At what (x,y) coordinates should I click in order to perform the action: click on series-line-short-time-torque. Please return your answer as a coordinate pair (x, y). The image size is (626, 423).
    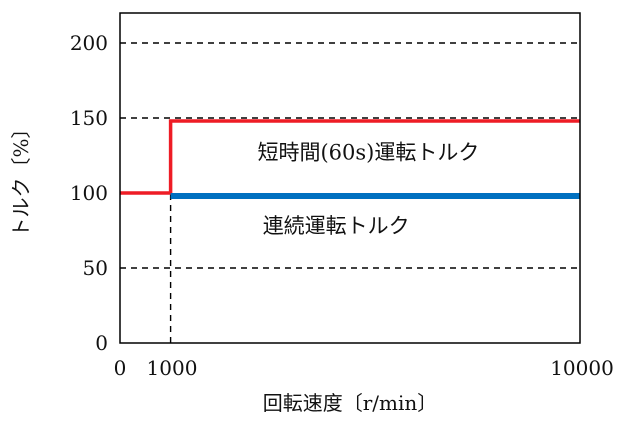
    Looking at the image, I should click on (350, 157).